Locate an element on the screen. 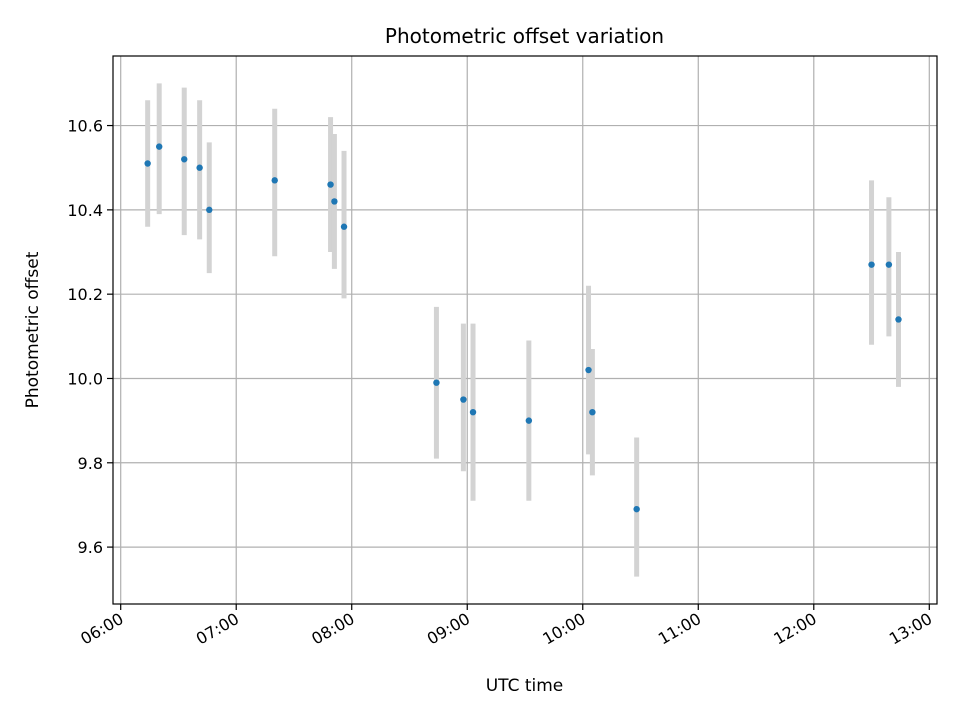  y-tick-label: 10.6 is located at coordinates (85, 126).